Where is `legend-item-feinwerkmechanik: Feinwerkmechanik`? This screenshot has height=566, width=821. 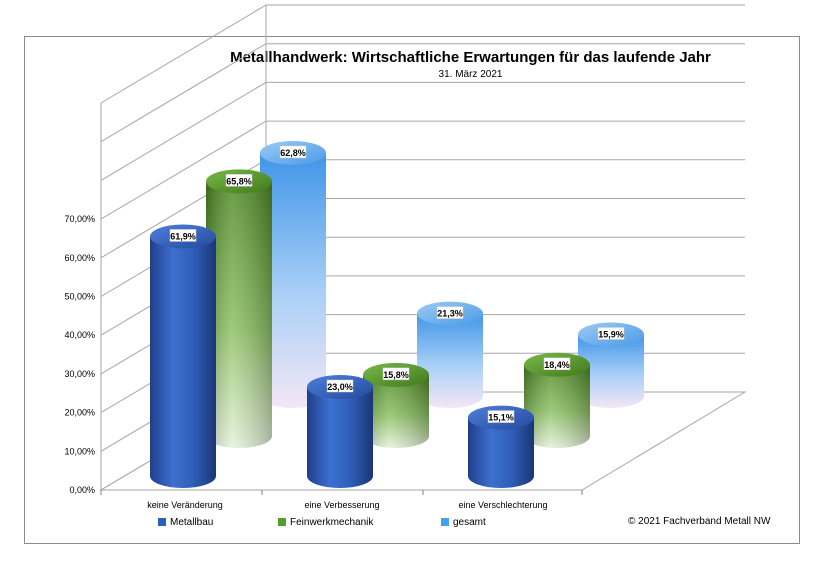
legend-item-feinwerkmechanik: Feinwerkmechanik is located at coordinates (325, 522).